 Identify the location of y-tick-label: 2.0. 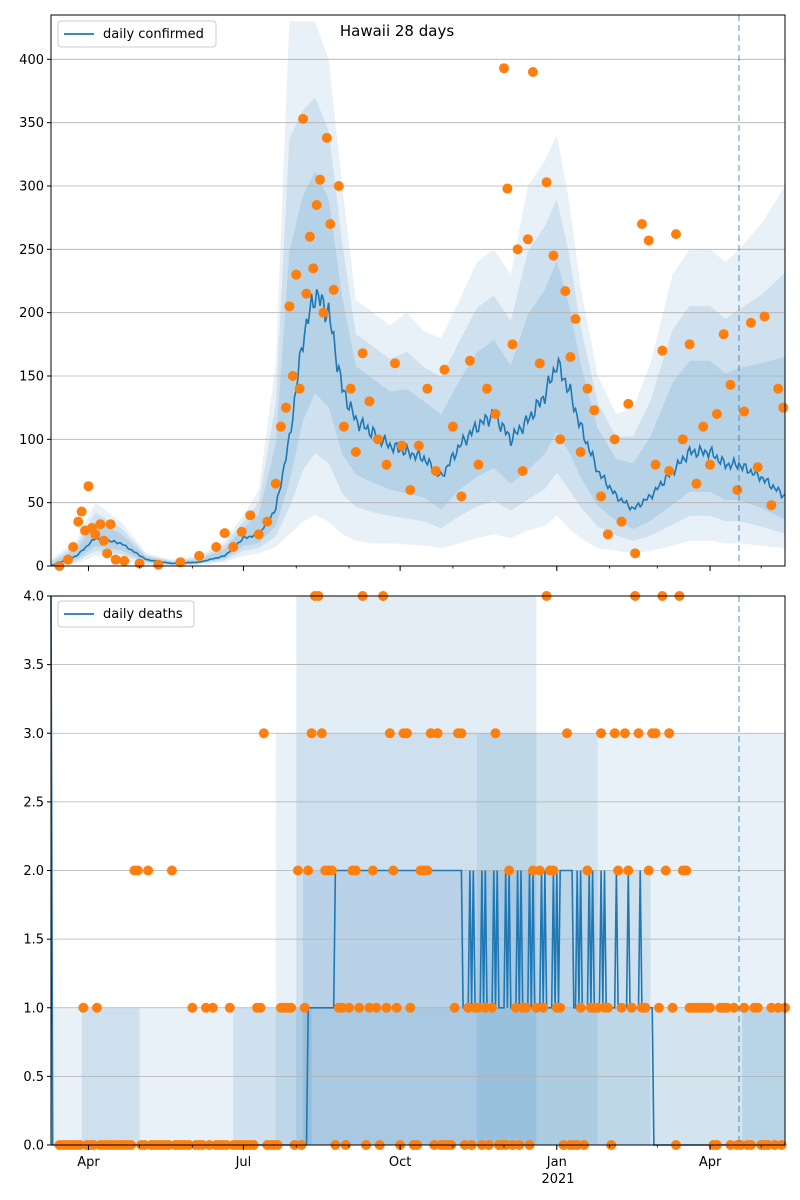
(33, 871).